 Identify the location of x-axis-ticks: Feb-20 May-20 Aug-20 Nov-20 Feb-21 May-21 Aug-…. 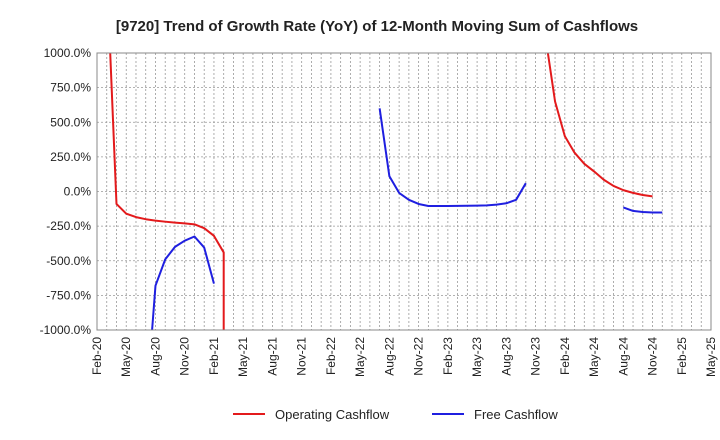
(404, 357).